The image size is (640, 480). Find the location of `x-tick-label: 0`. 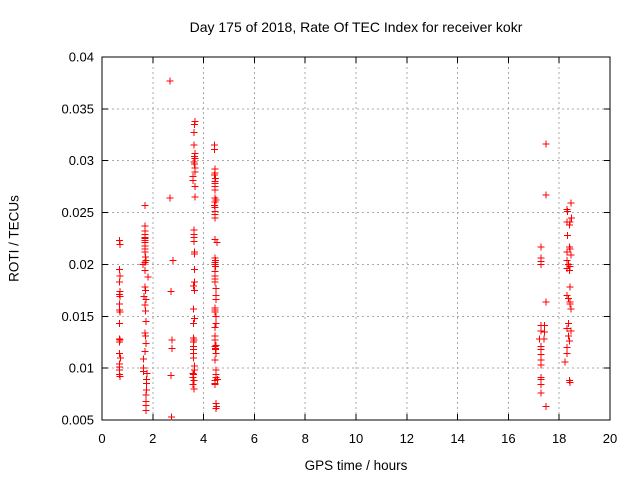

x-tick-label: 0 is located at coordinates (101, 438).